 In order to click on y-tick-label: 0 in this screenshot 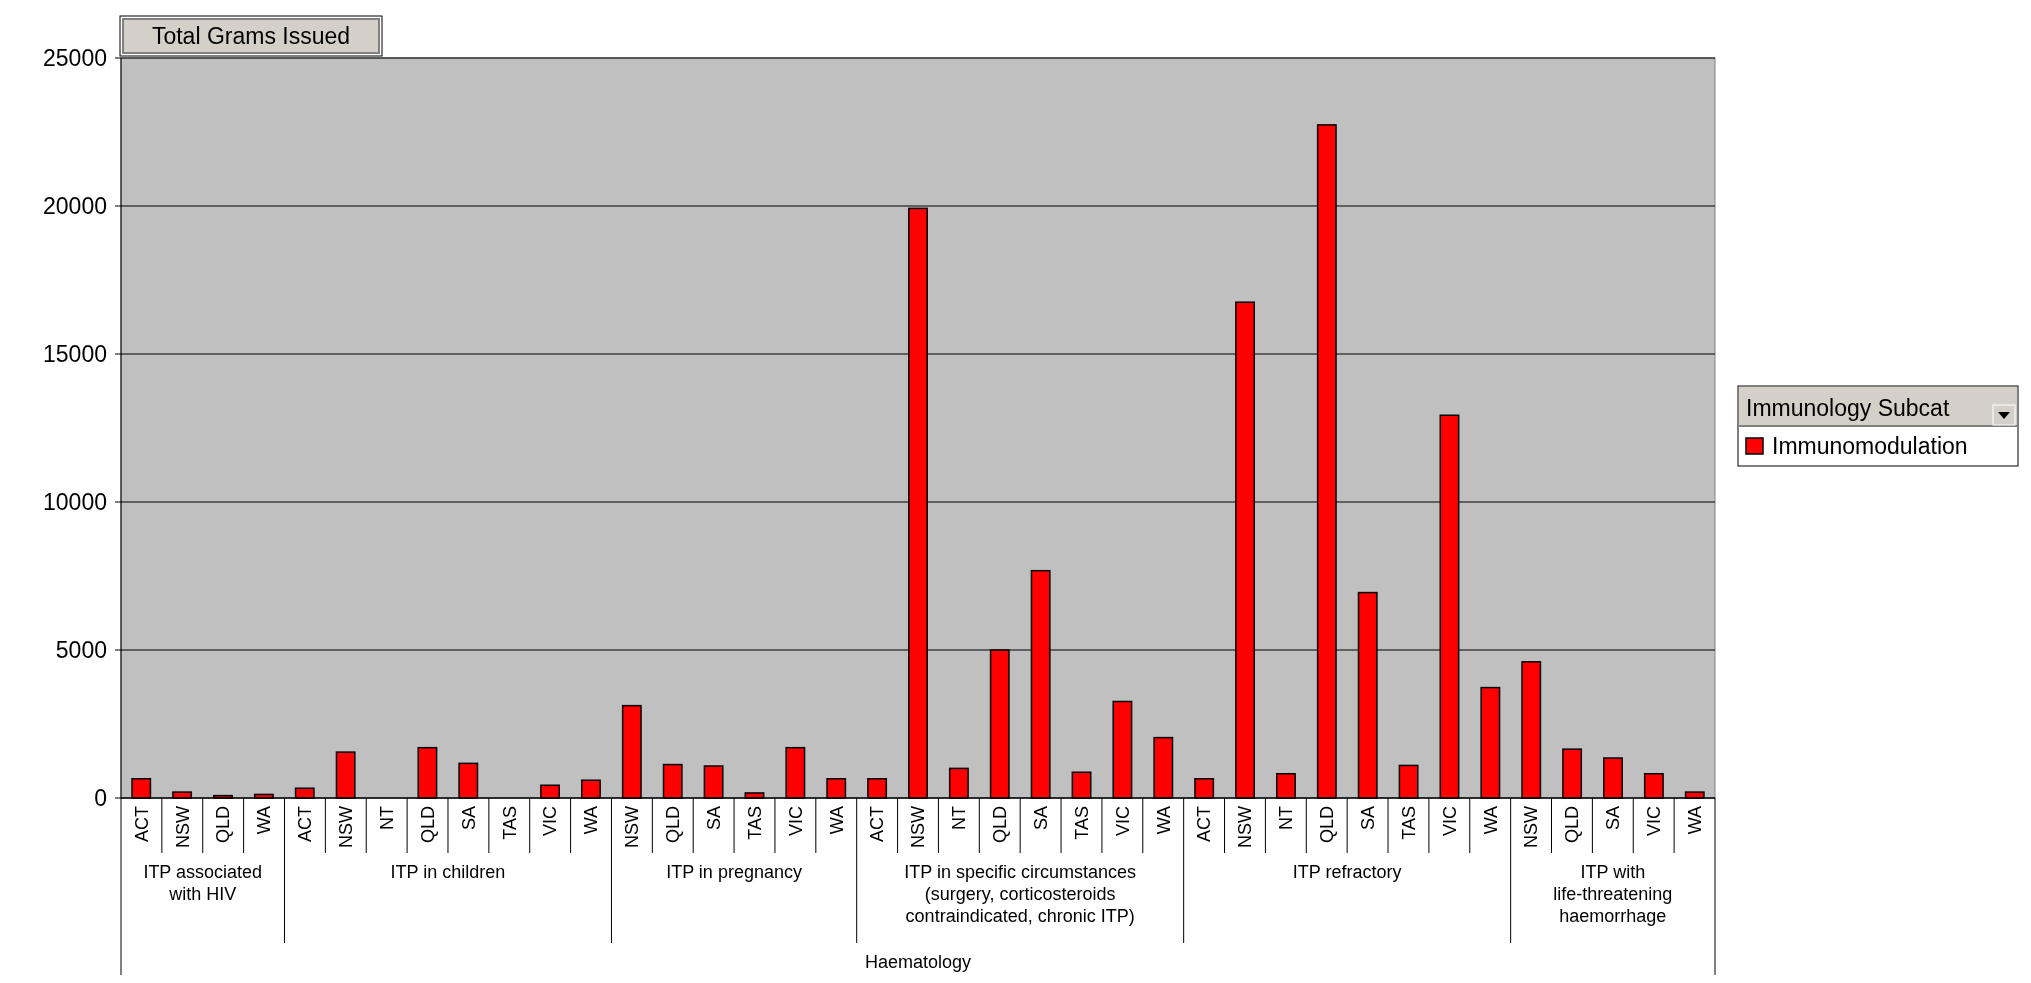, I will do `click(100, 798)`.